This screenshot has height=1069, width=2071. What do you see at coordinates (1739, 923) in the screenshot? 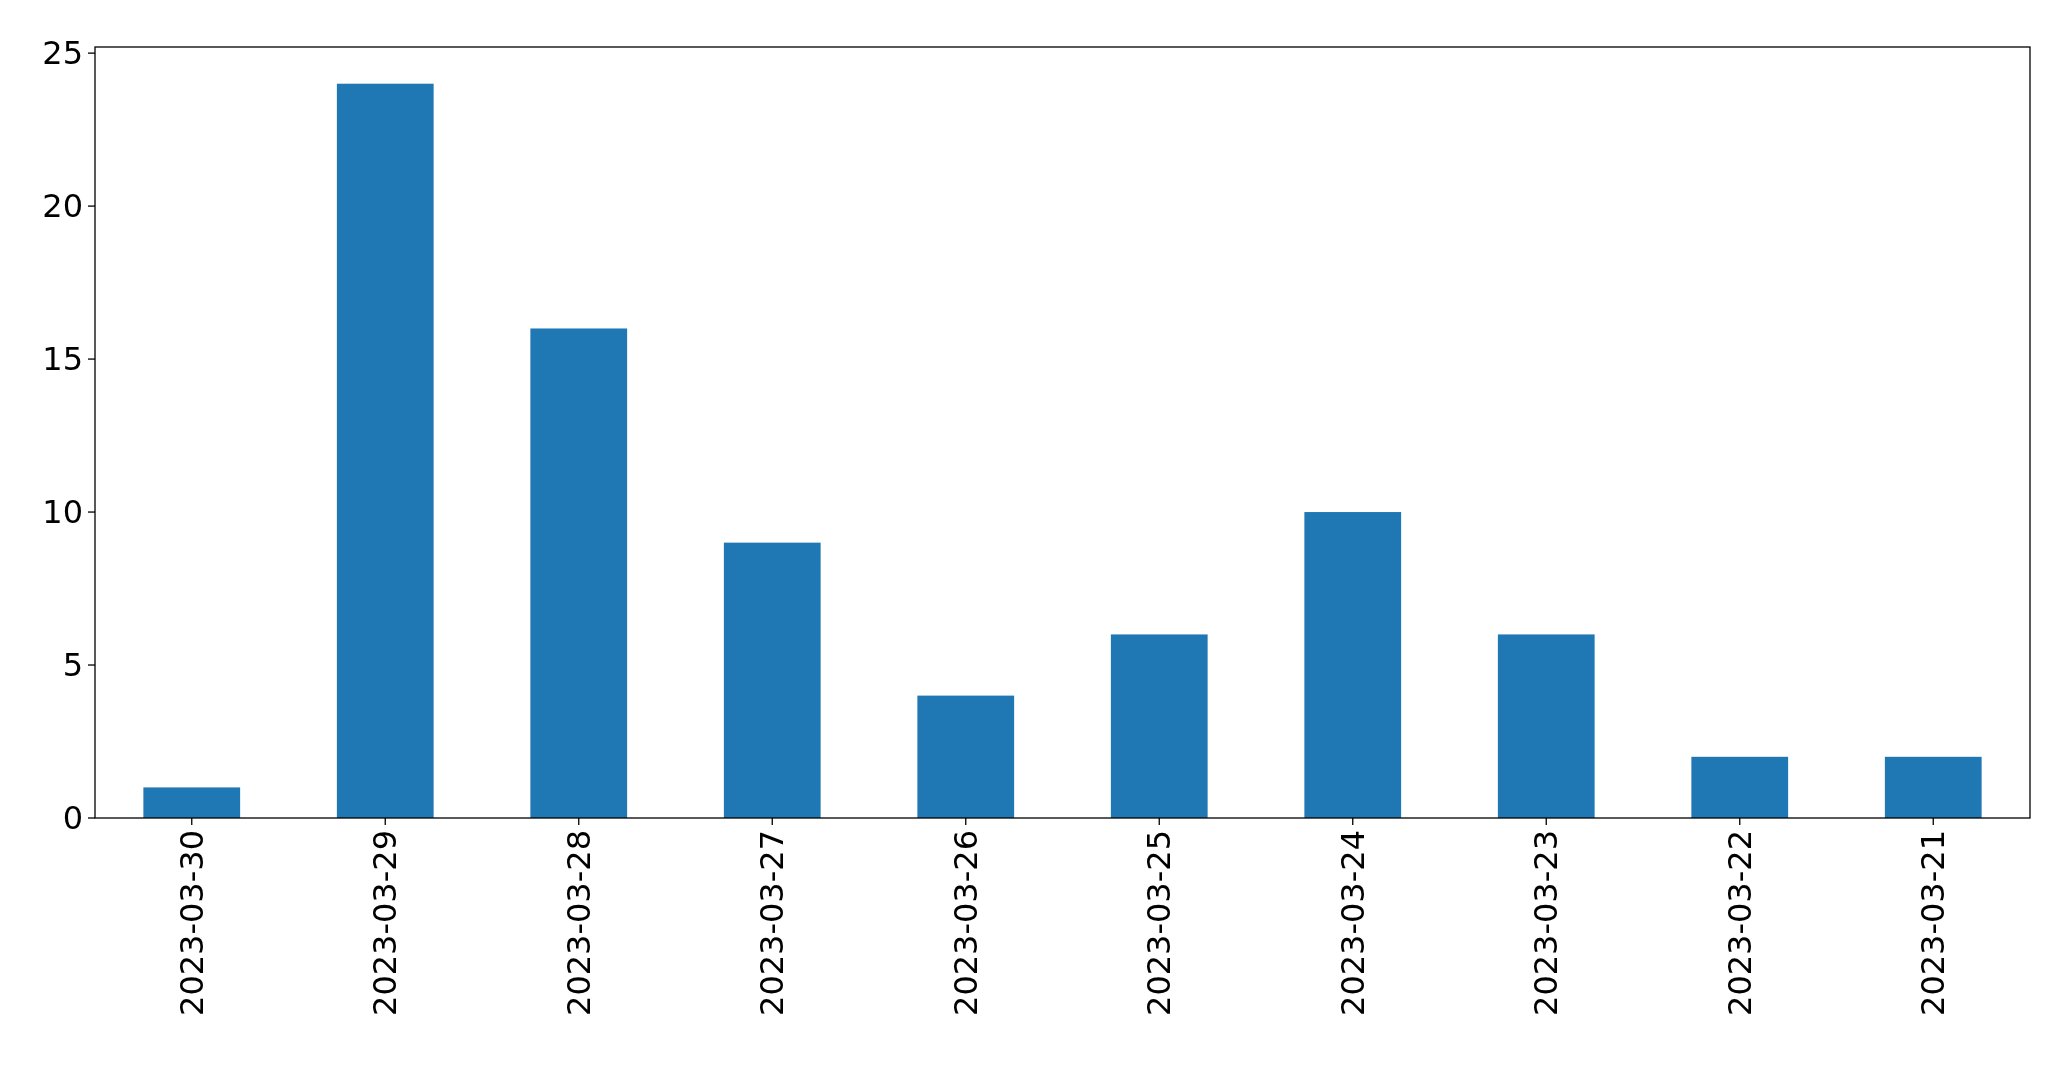
I see `x-tick-label: 2023-03-22` at bounding box center [1739, 923].